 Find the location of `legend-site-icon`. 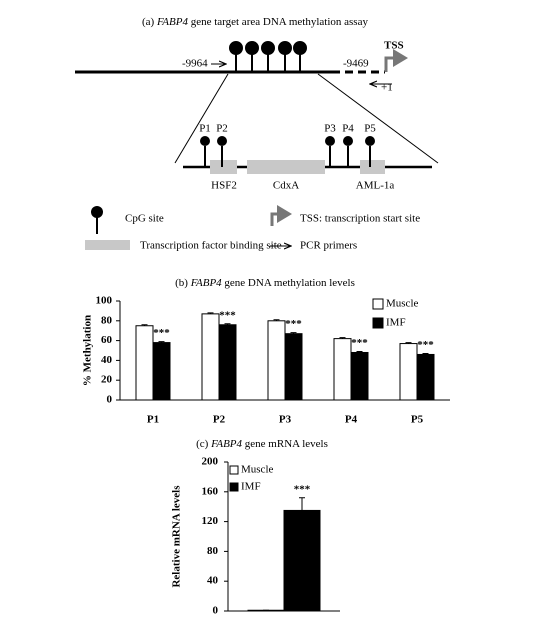

legend-site-icon is located at coordinates (107, 245).